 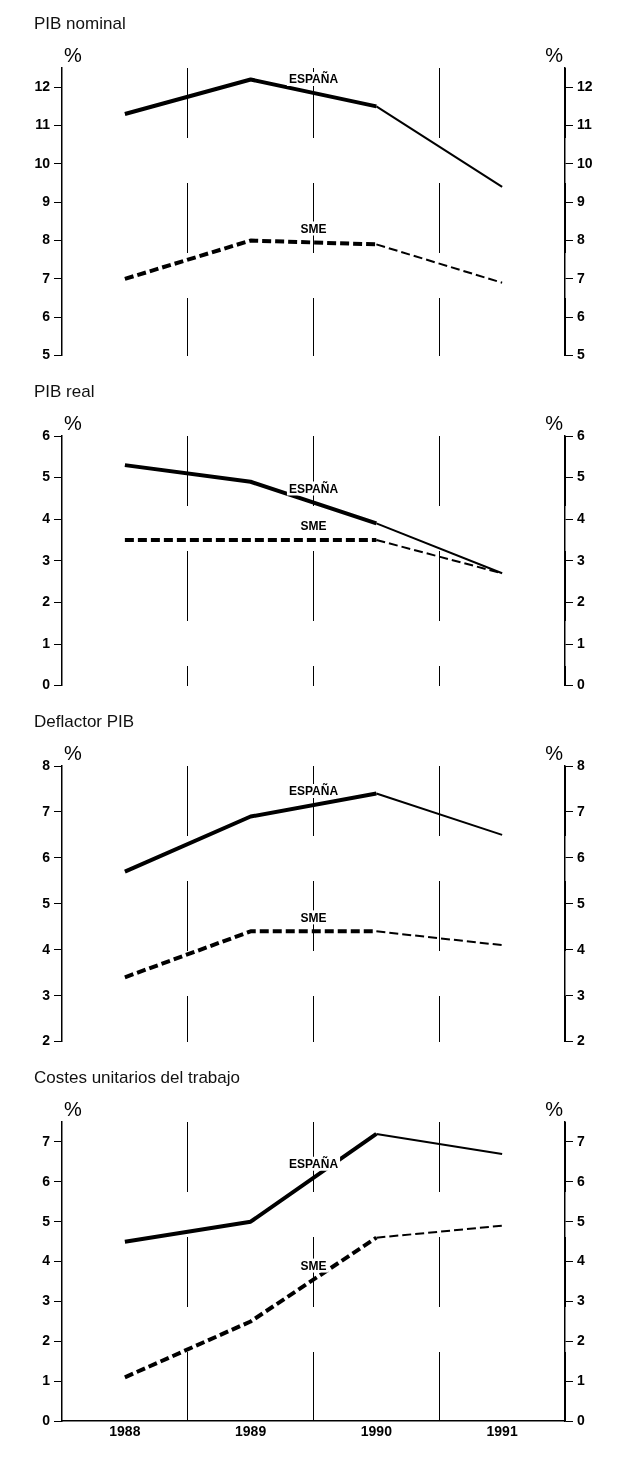 What do you see at coordinates (137, 1078) in the screenshot?
I see `chart-title: Costes unitarios del trabajo` at bounding box center [137, 1078].